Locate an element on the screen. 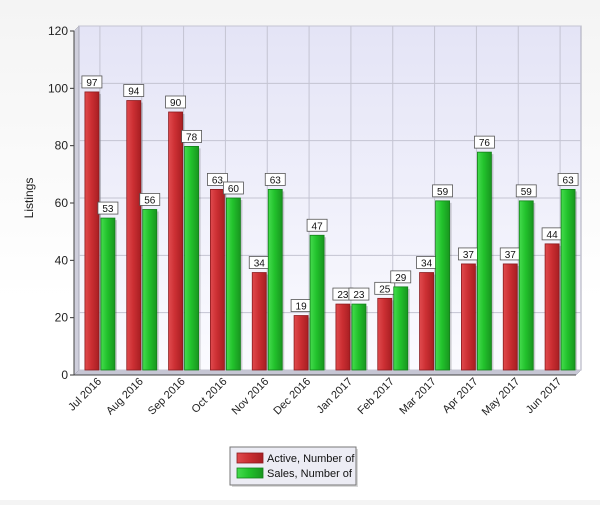 The image size is (600, 505). y-tick-label: 40 is located at coordinates (62, 260).